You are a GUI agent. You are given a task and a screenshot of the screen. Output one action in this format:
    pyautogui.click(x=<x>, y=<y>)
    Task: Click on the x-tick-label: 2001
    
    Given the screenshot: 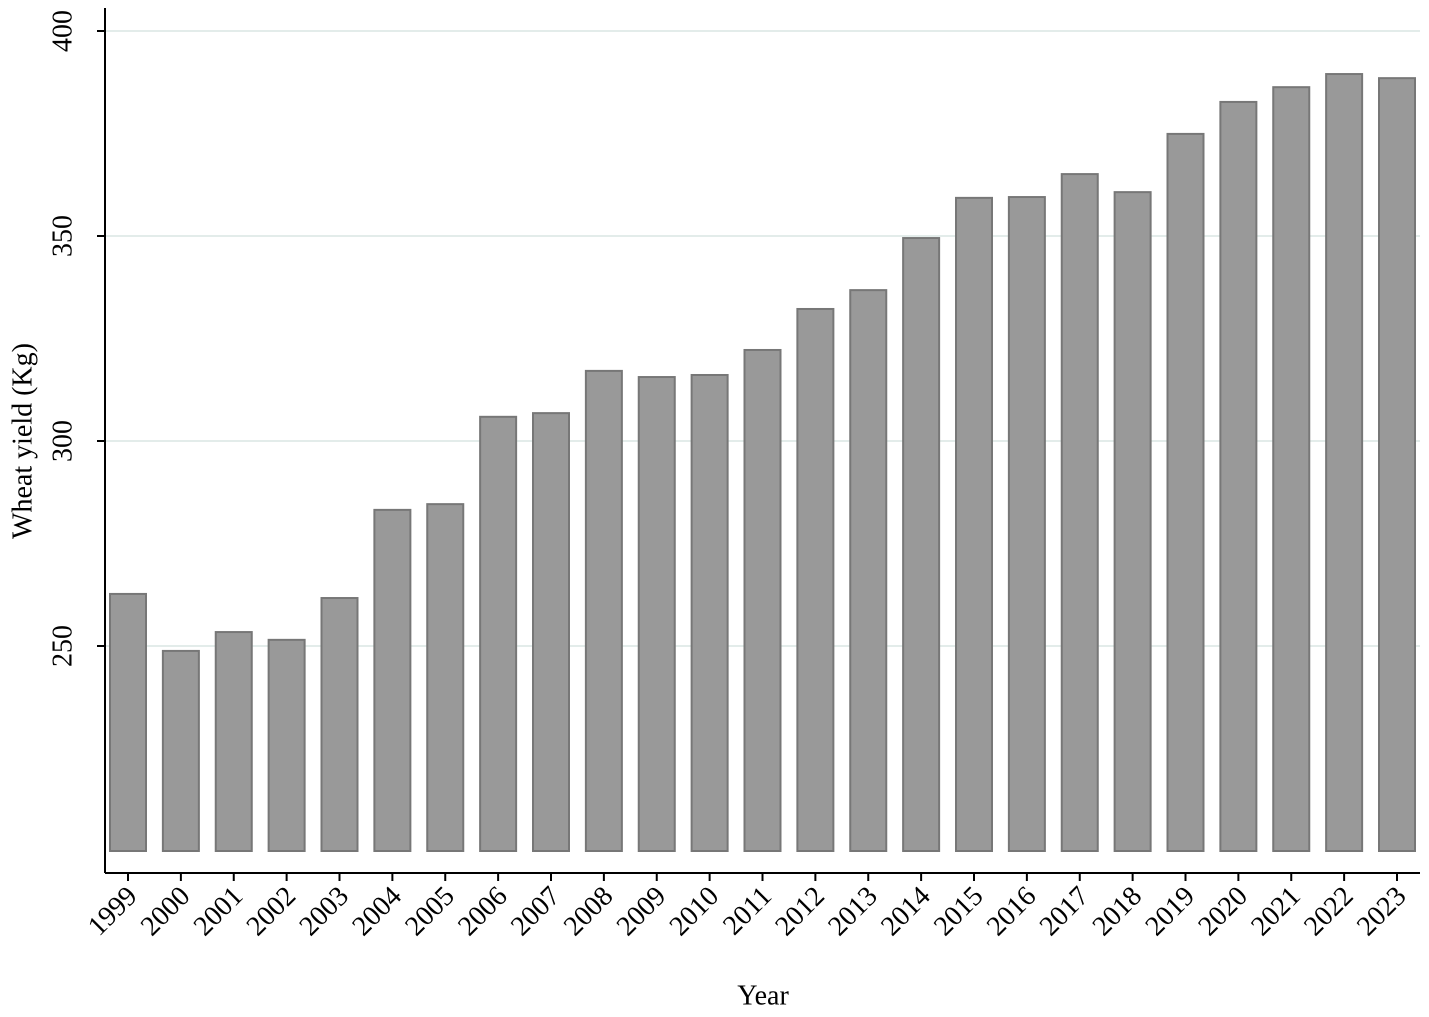 What is the action you would take?
    pyautogui.click(x=219, y=912)
    